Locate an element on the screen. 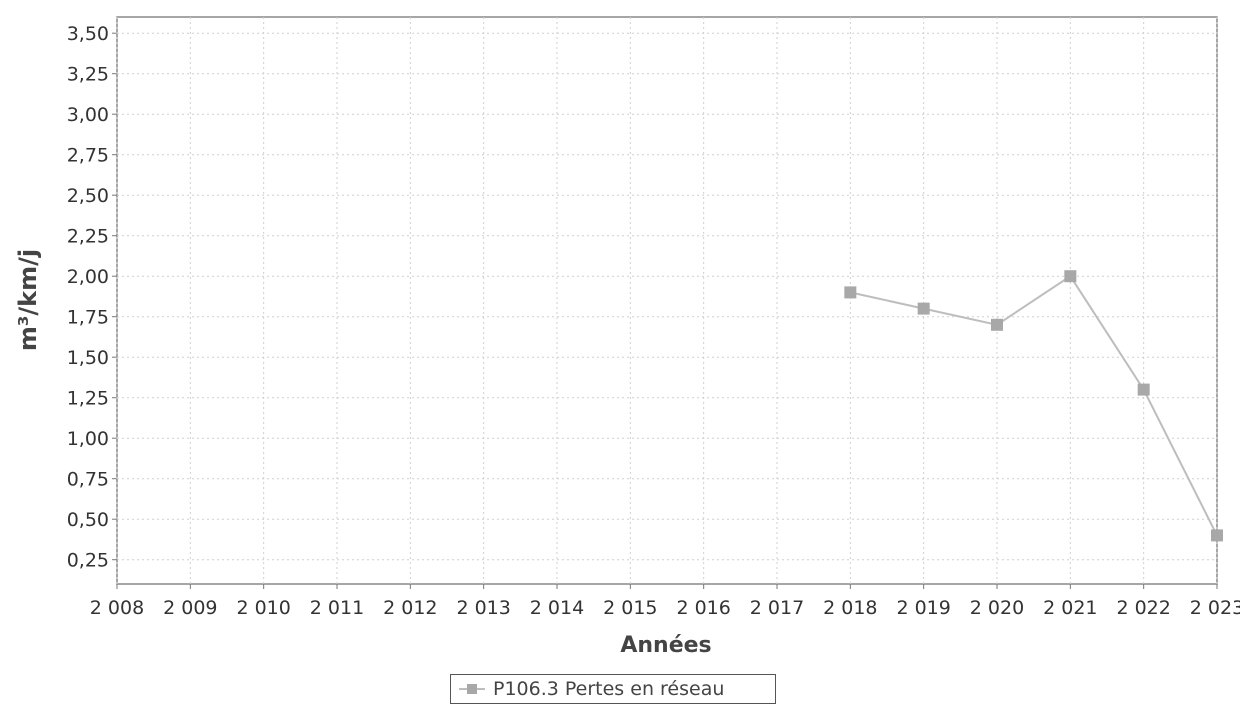 This screenshot has height=706, width=1240. series-line is located at coordinates (1034, 405).